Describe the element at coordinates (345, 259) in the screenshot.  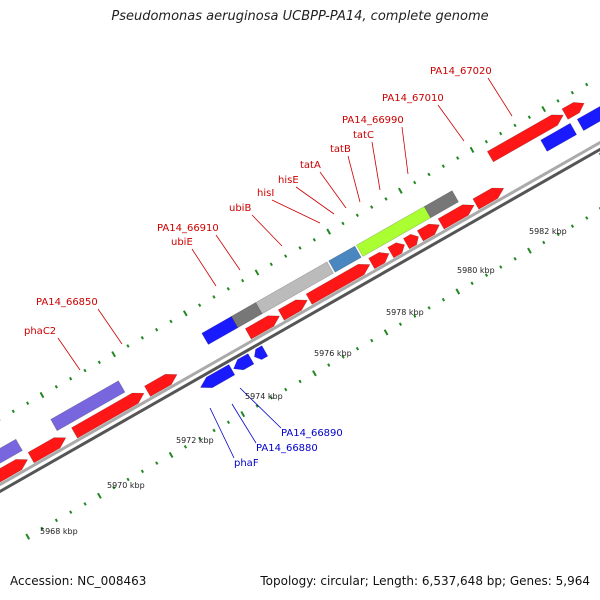
I see `gene-hisi` at that location.